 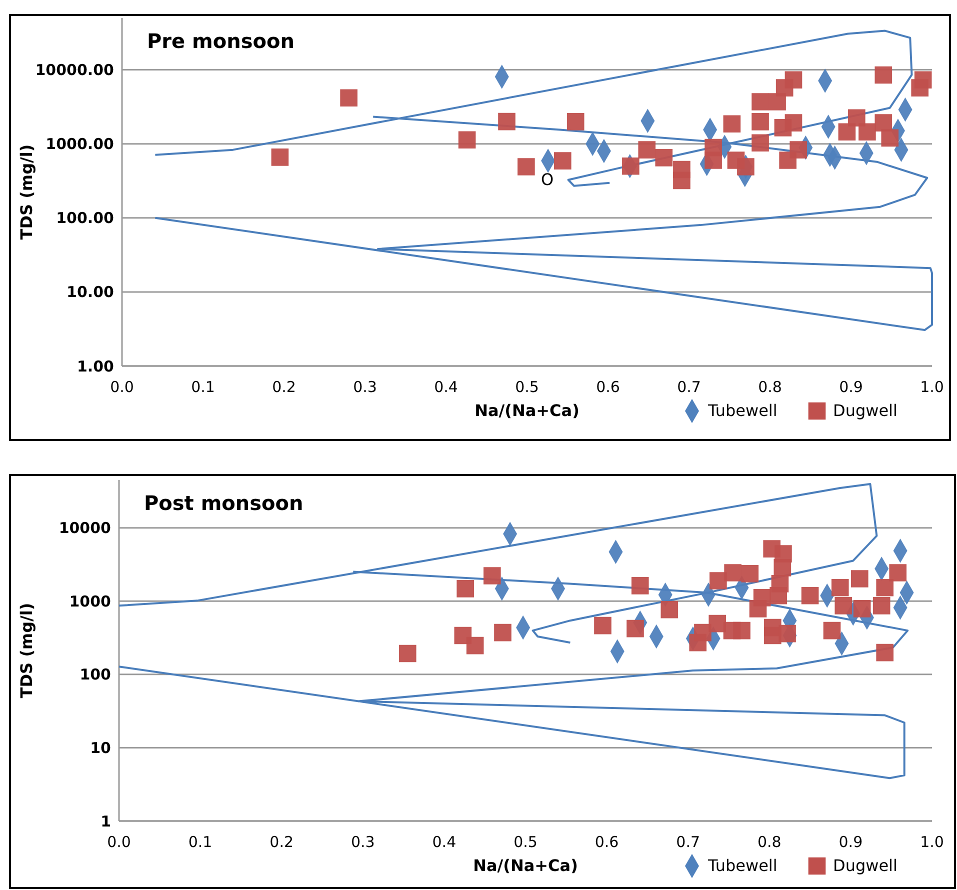 What do you see at coordinates (105, 821) in the screenshot?
I see `y-tick-label: 1` at bounding box center [105, 821].